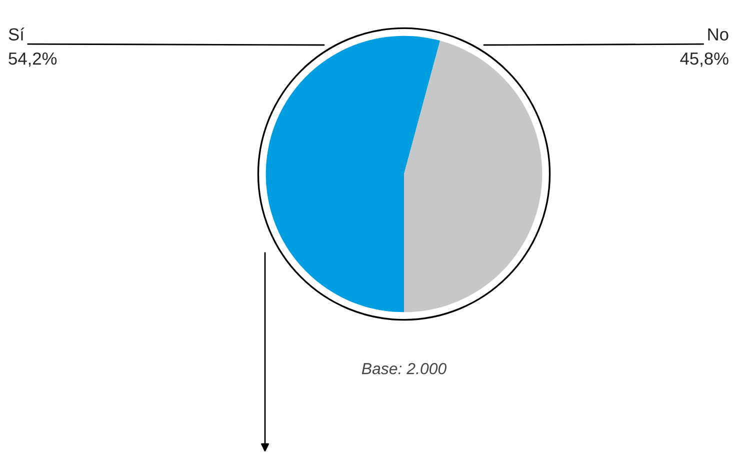 The image size is (737, 457). Describe the element at coordinates (404, 368) in the screenshot. I see `text: Base: 2.000` at that location.